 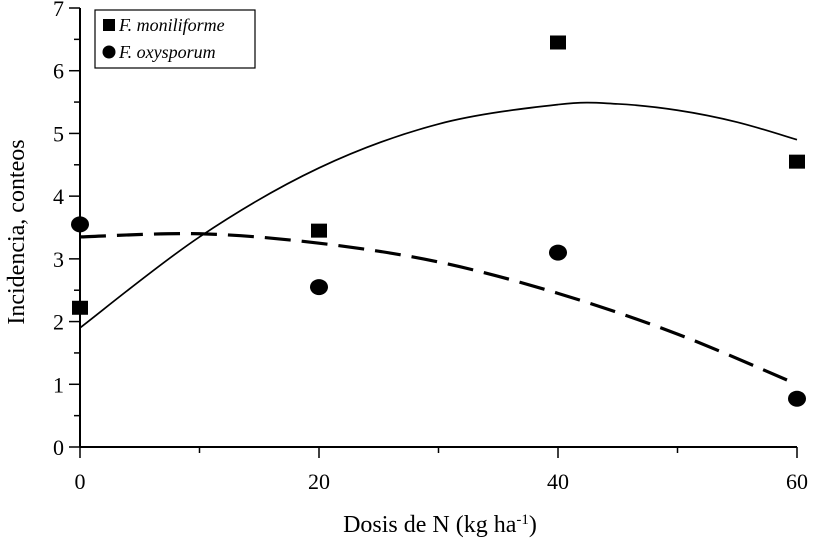 I want to click on x-axis-title-suffix: ), so click(x=533, y=525).